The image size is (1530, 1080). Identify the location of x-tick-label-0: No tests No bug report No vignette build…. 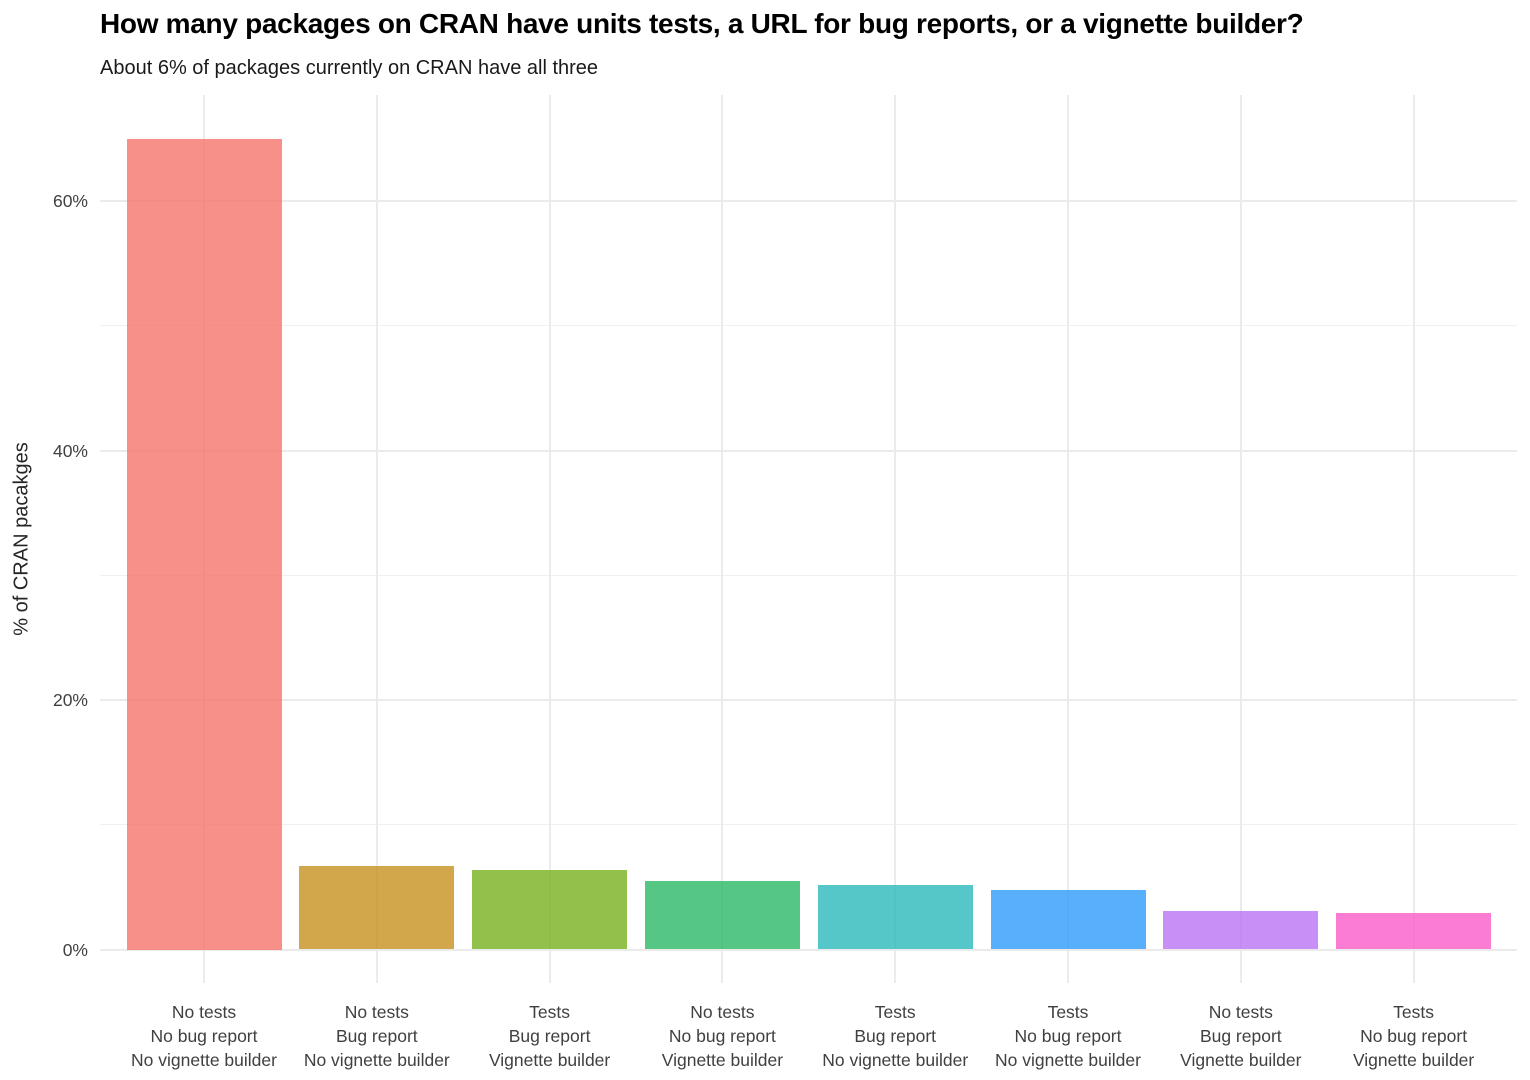
(204, 1036).